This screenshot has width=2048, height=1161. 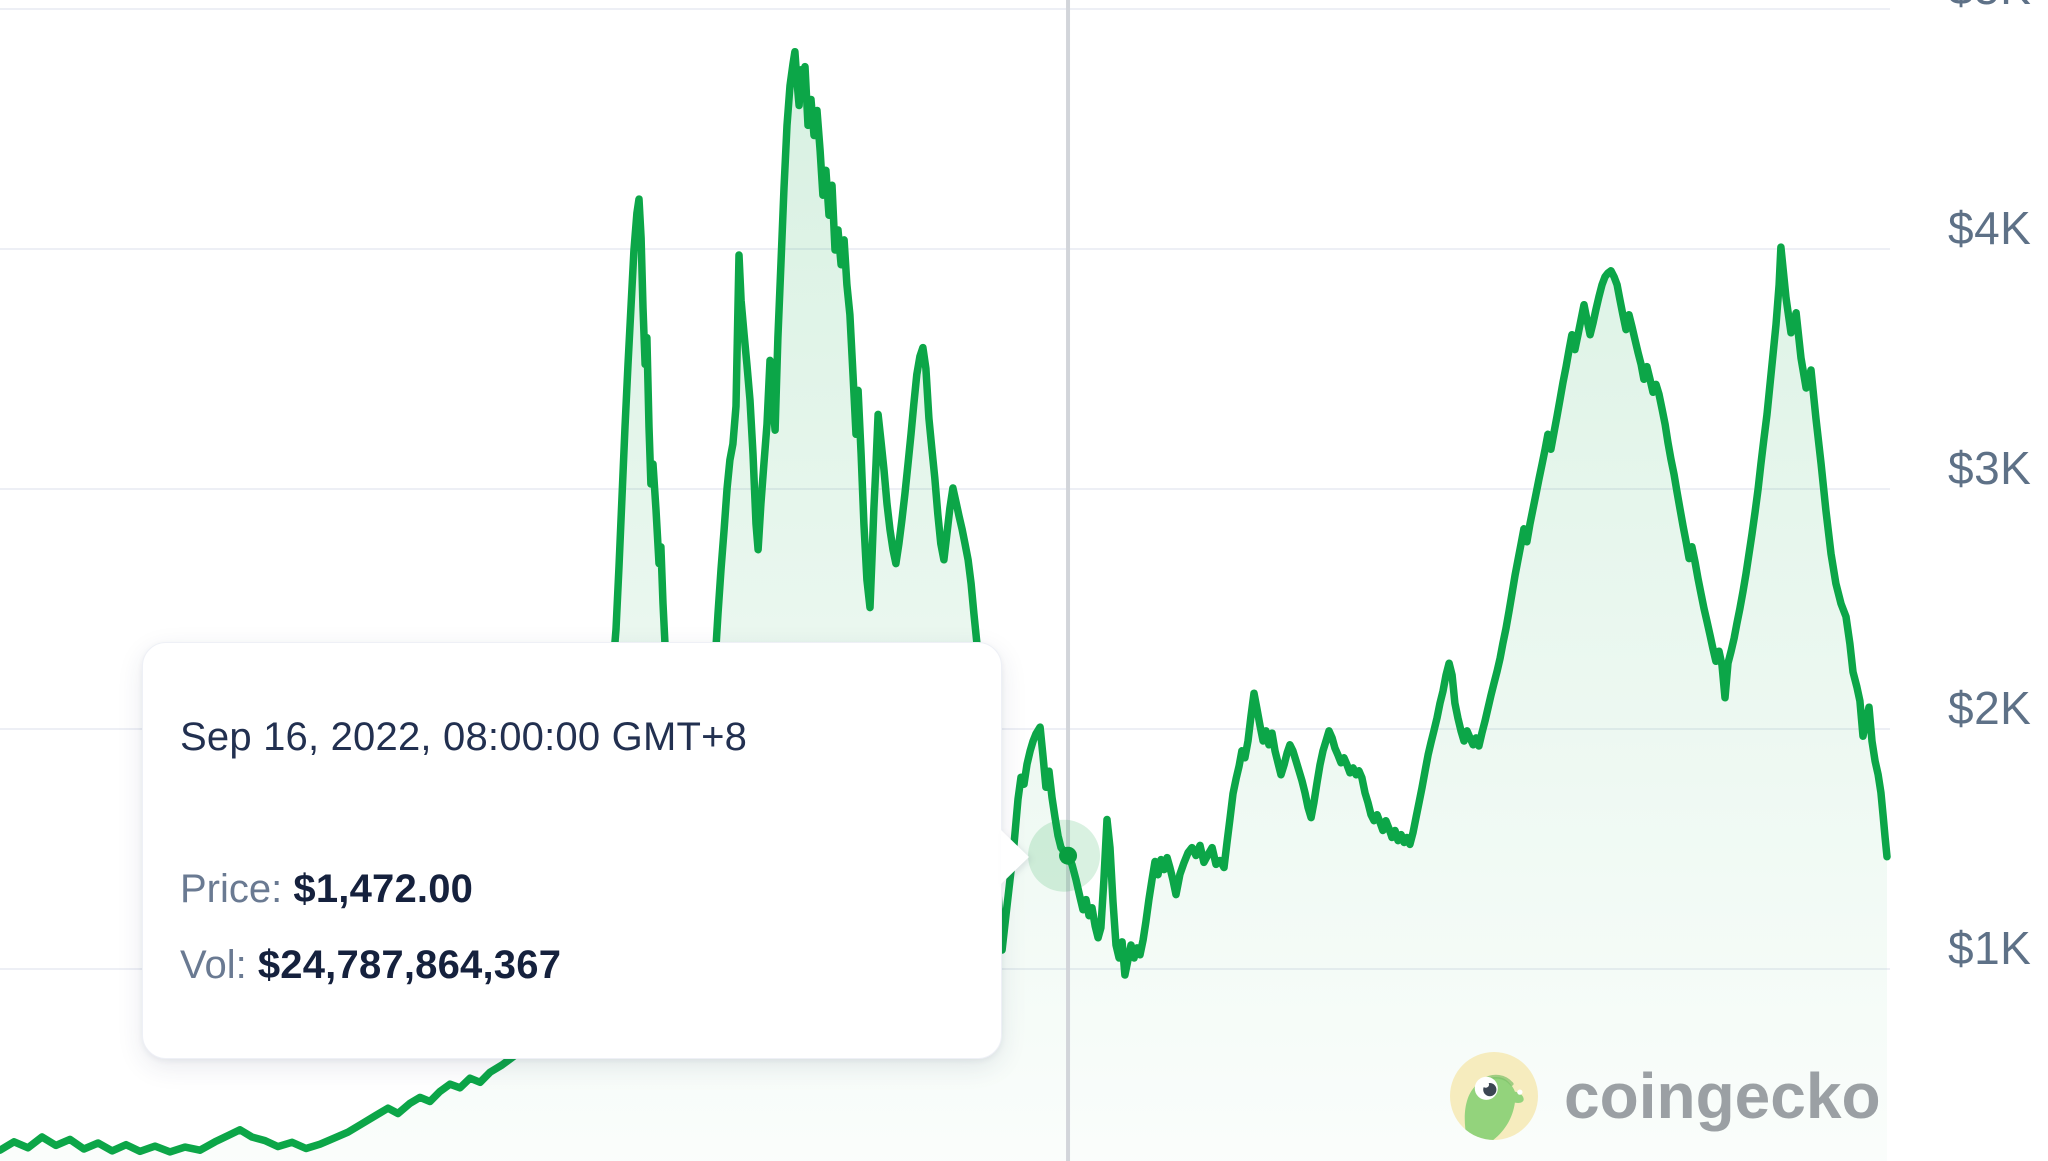 I want to click on tooltip-arrow, so click(x=1015, y=857).